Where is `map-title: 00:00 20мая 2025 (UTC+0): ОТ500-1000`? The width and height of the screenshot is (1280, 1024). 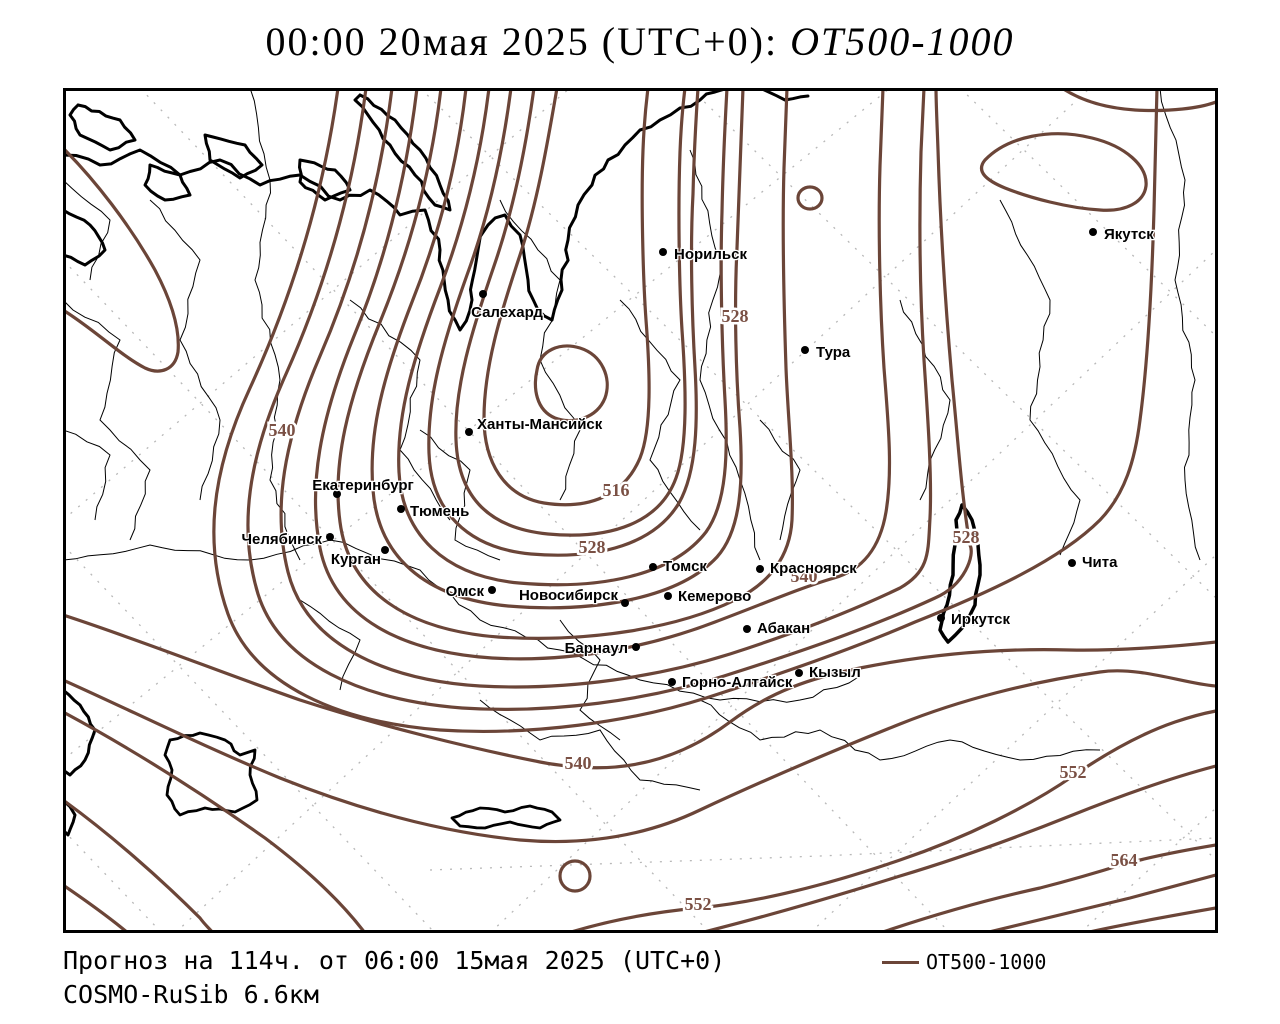 map-title: 00:00 20мая 2025 (UTC+0): ОТ500-1000 is located at coordinates (640, 41).